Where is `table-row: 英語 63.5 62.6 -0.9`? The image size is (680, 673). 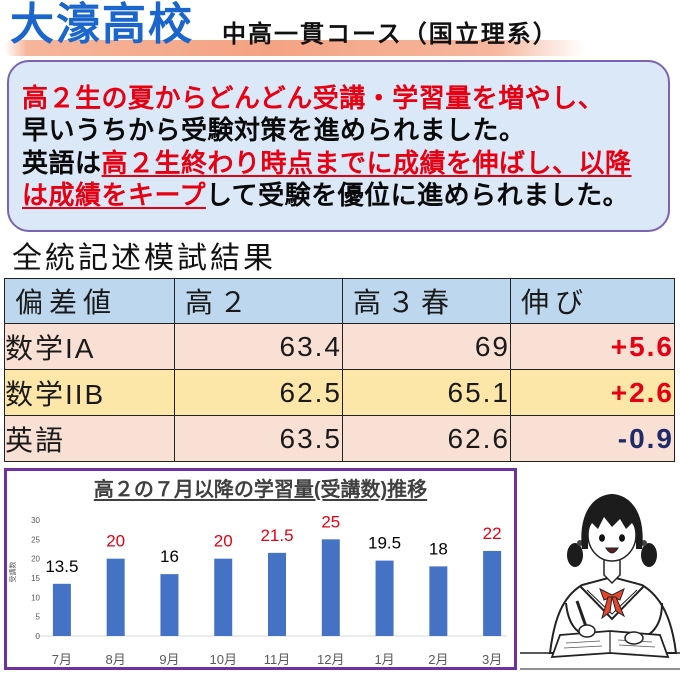 table-row: 英語 63.5 62.6 -0.9 is located at coordinates (339, 438).